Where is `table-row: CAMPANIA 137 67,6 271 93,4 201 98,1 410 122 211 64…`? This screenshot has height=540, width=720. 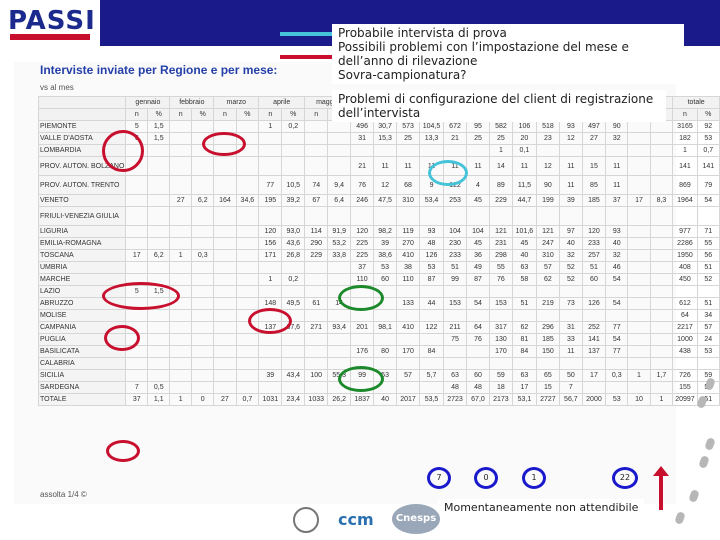 table-row: CAMPANIA 137 67,6 271 93,4 201 98,1 410 122 211 64… is located at coordinates (378, 327).